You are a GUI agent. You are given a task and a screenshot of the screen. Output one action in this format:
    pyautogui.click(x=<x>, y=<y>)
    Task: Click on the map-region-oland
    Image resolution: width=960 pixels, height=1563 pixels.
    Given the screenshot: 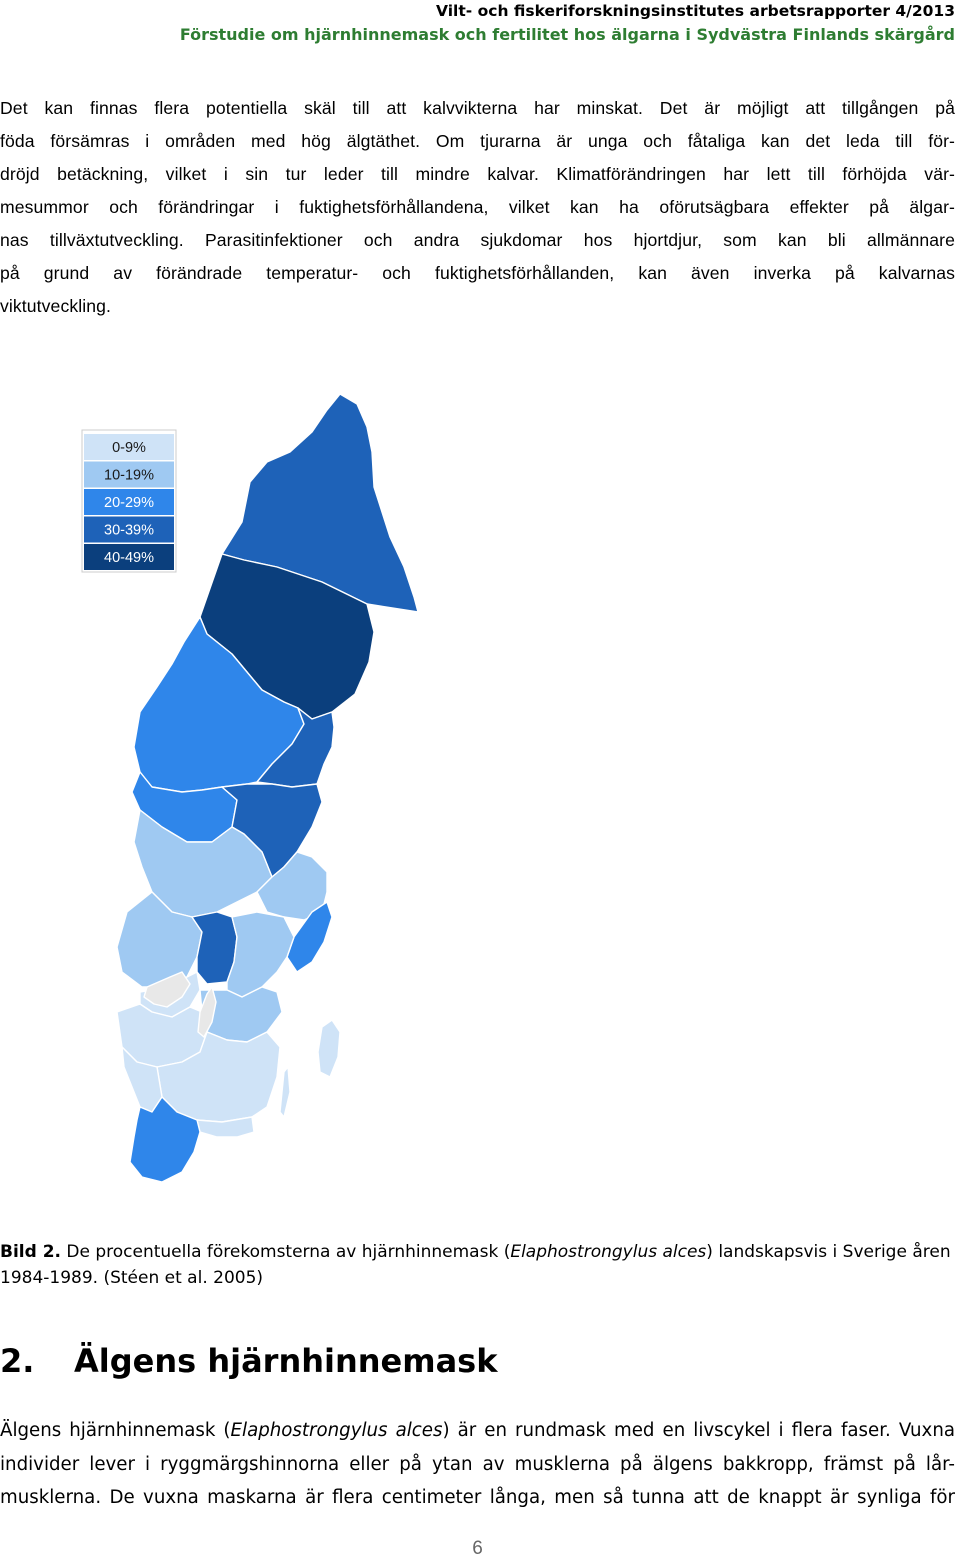 What is the action you would take?
    pyautogui.click(x=285, y=1092)
    